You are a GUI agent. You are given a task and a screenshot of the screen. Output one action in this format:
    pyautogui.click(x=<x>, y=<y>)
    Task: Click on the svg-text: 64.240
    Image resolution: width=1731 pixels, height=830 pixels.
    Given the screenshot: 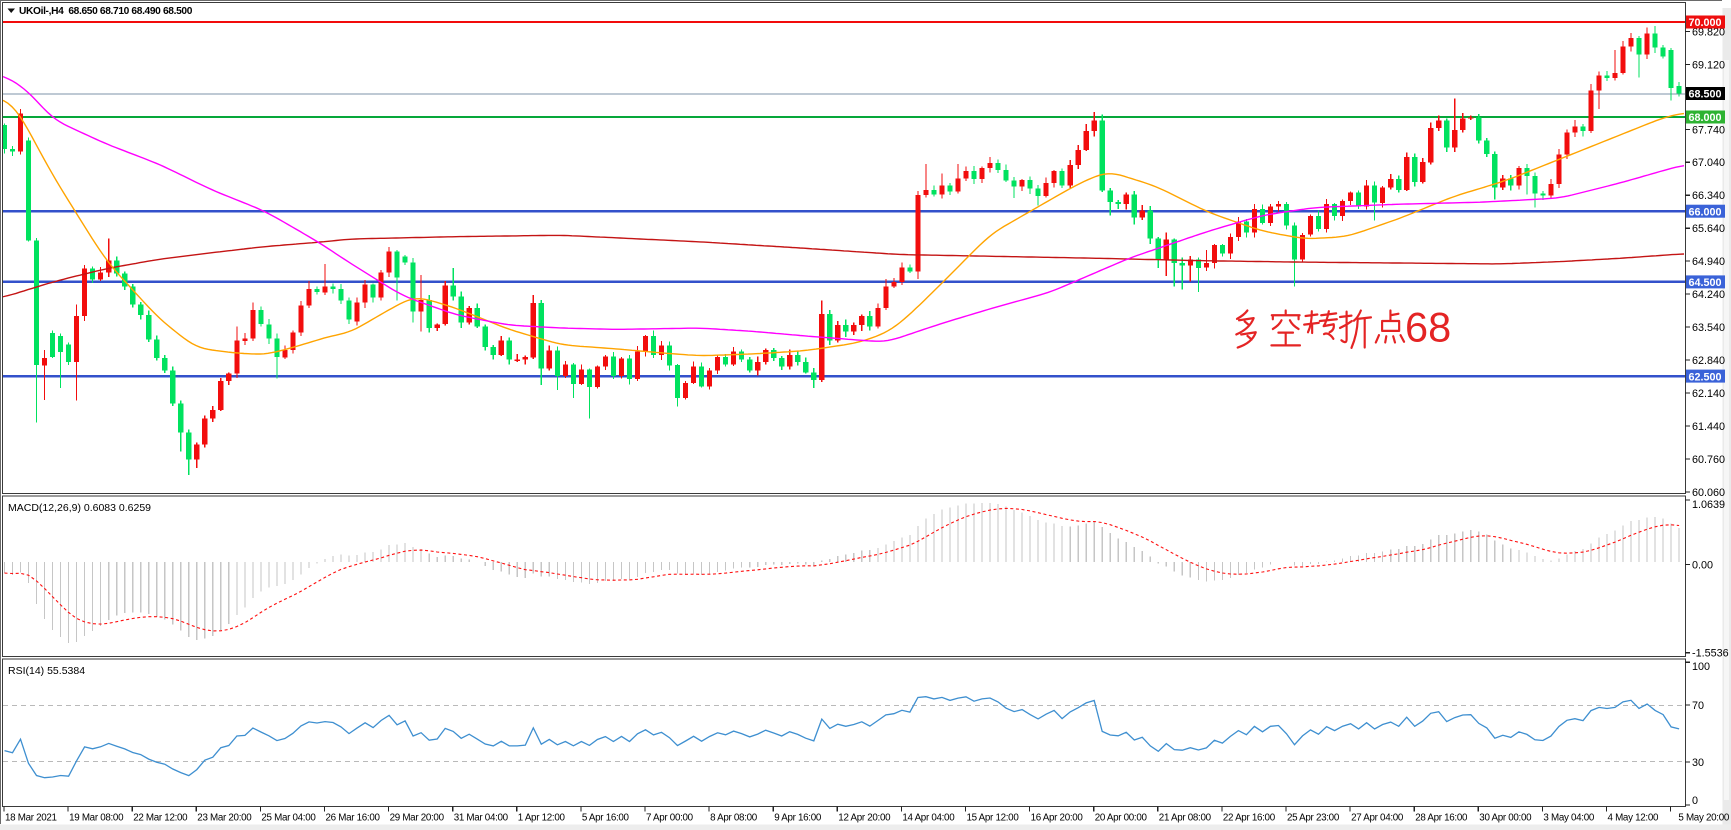 What is the action you would take?
    pyautogui.click(x=1708, y=295)
    